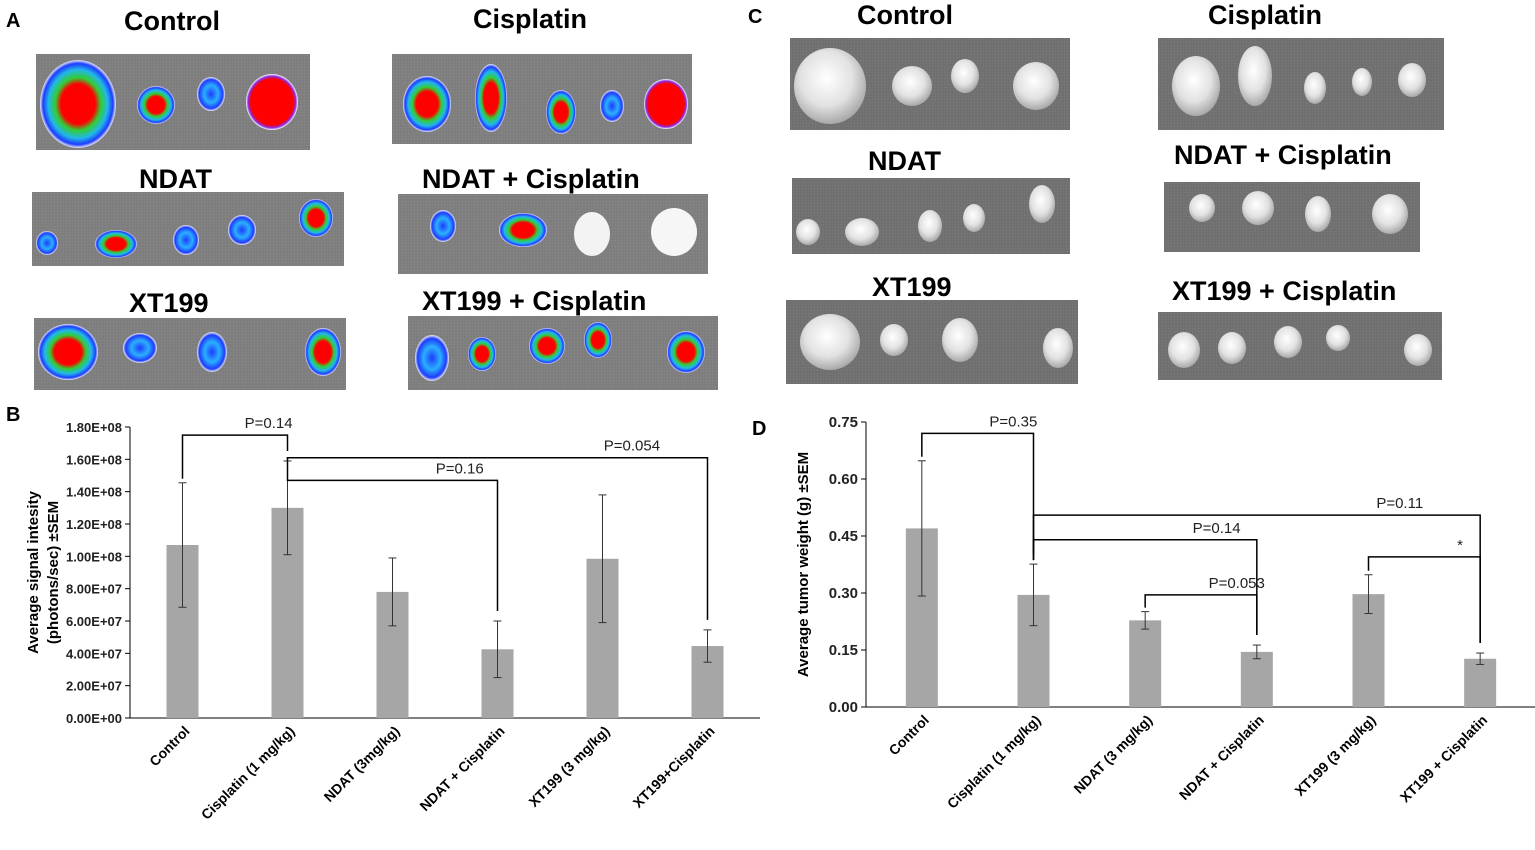 The image size is (1535, 850). What do you see at coordinates (530, 19) in the screenshot?
I see `imaging-title-cisplatin: Cisplatin` at bounding box center [530, 19].